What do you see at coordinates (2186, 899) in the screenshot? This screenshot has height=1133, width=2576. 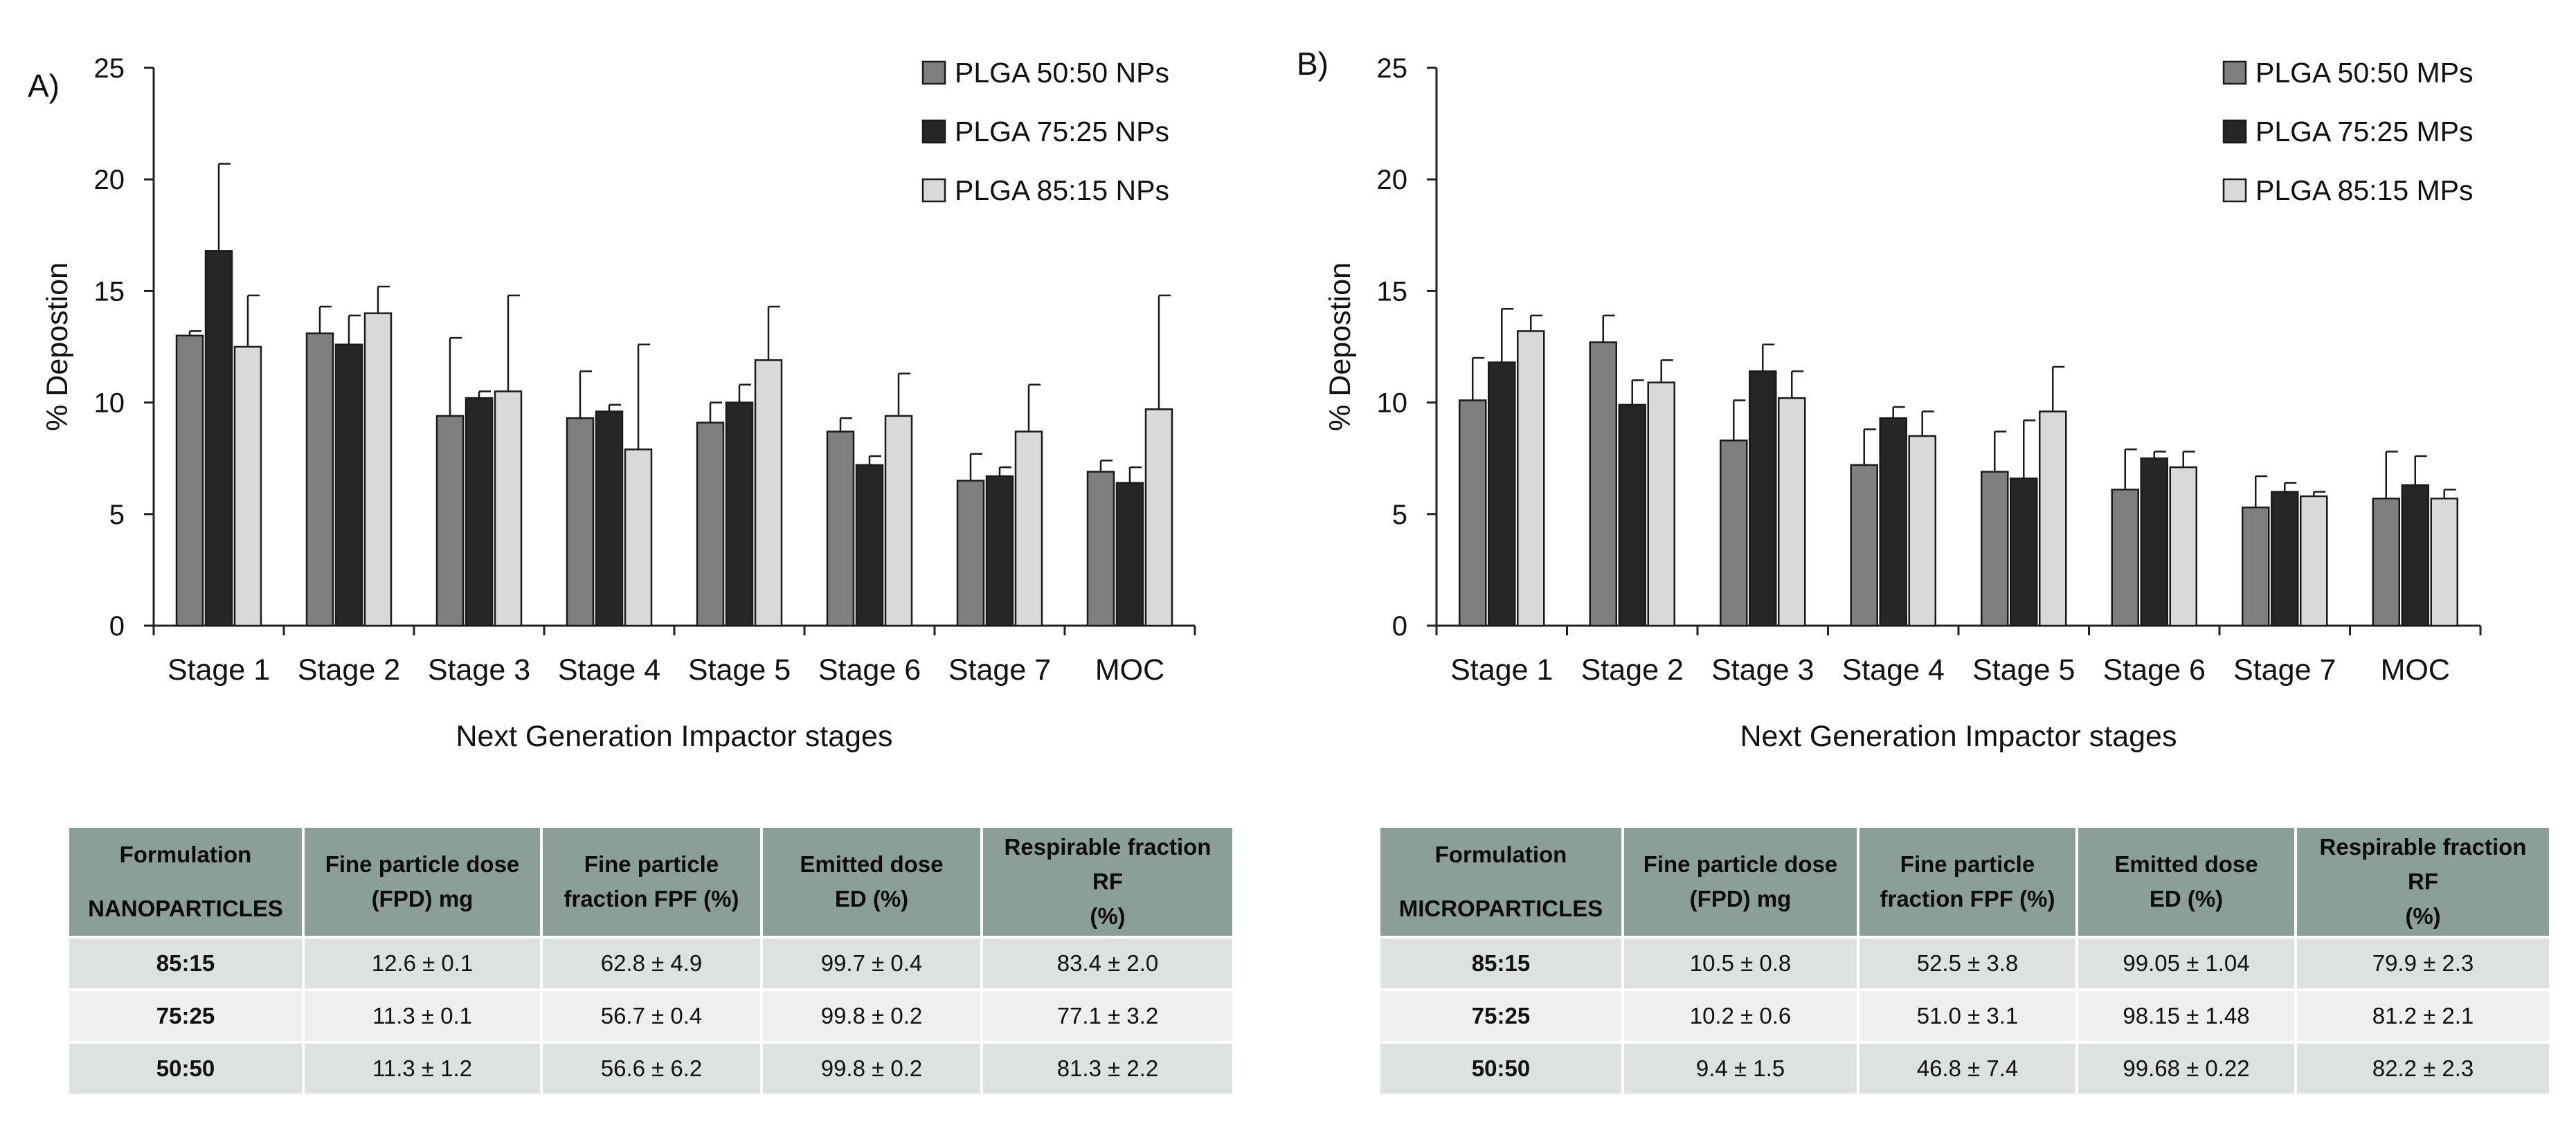 I see `header-ed-line2: ED (%)` at bounding box center [2186, 899].